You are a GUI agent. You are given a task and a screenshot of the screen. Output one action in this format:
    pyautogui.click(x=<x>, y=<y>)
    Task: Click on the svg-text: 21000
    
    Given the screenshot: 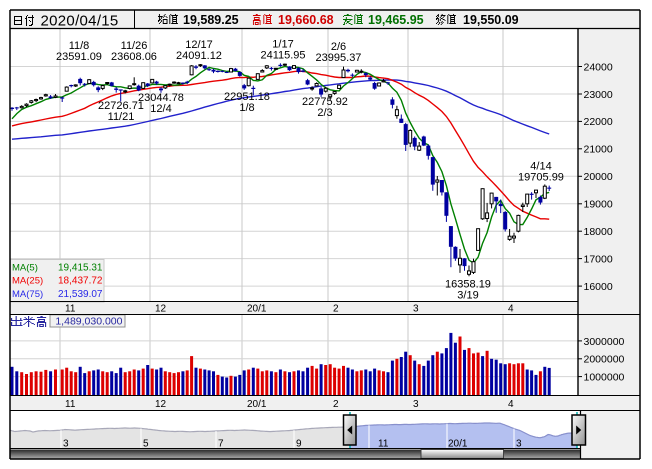 What is the action you would take?
    pyautogui.click(x=598, y=150)
    